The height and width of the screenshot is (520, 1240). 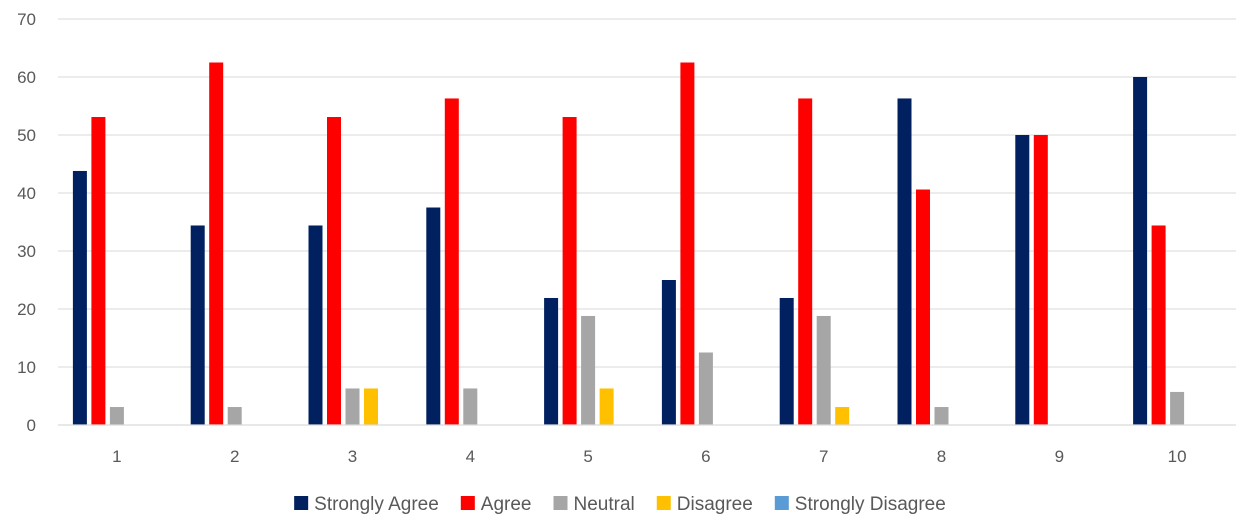 What do you see at coordinates (941, 456) in the screenshot?
I see `x-tick-label: 8` at bounding box center [941, 456].